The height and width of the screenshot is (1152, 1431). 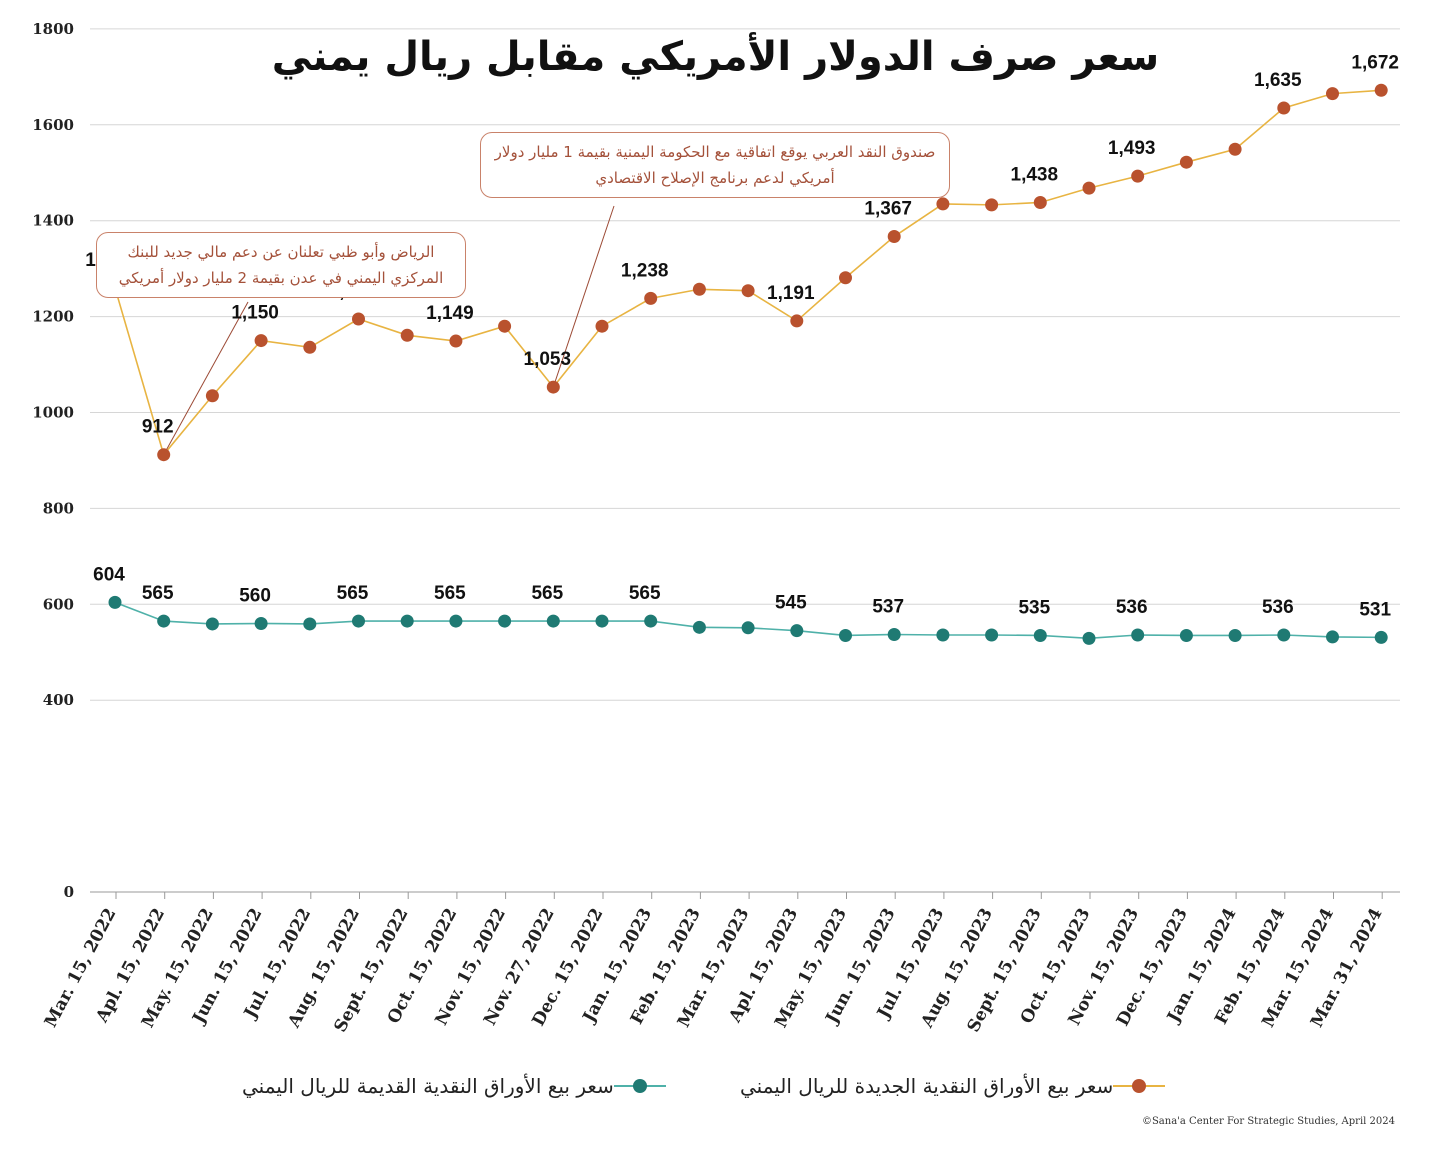 I want to click on data-label-old-5: 565, so click(x=353, y=593).